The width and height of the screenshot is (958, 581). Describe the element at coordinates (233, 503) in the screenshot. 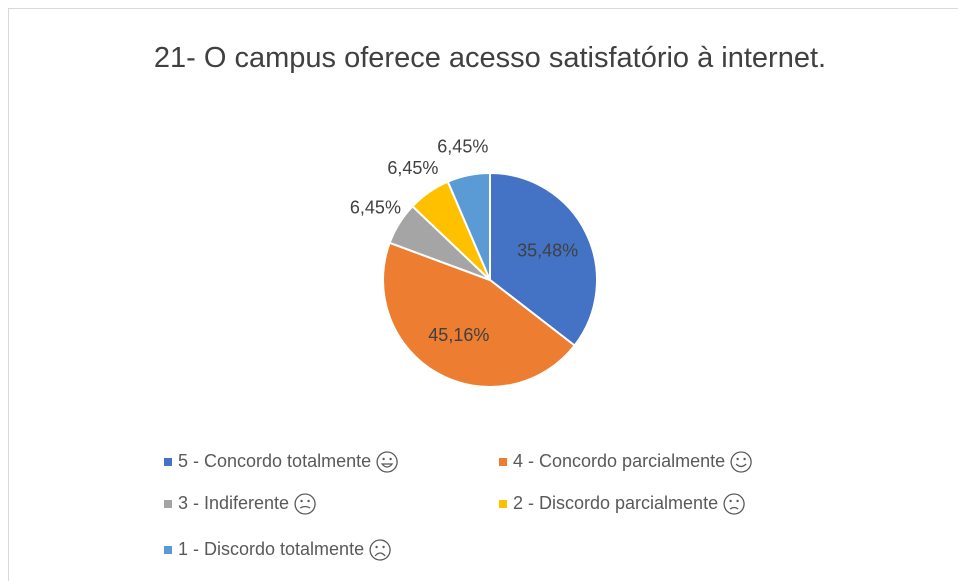

I see `legend-label: 3 - Indiferente` at that location.